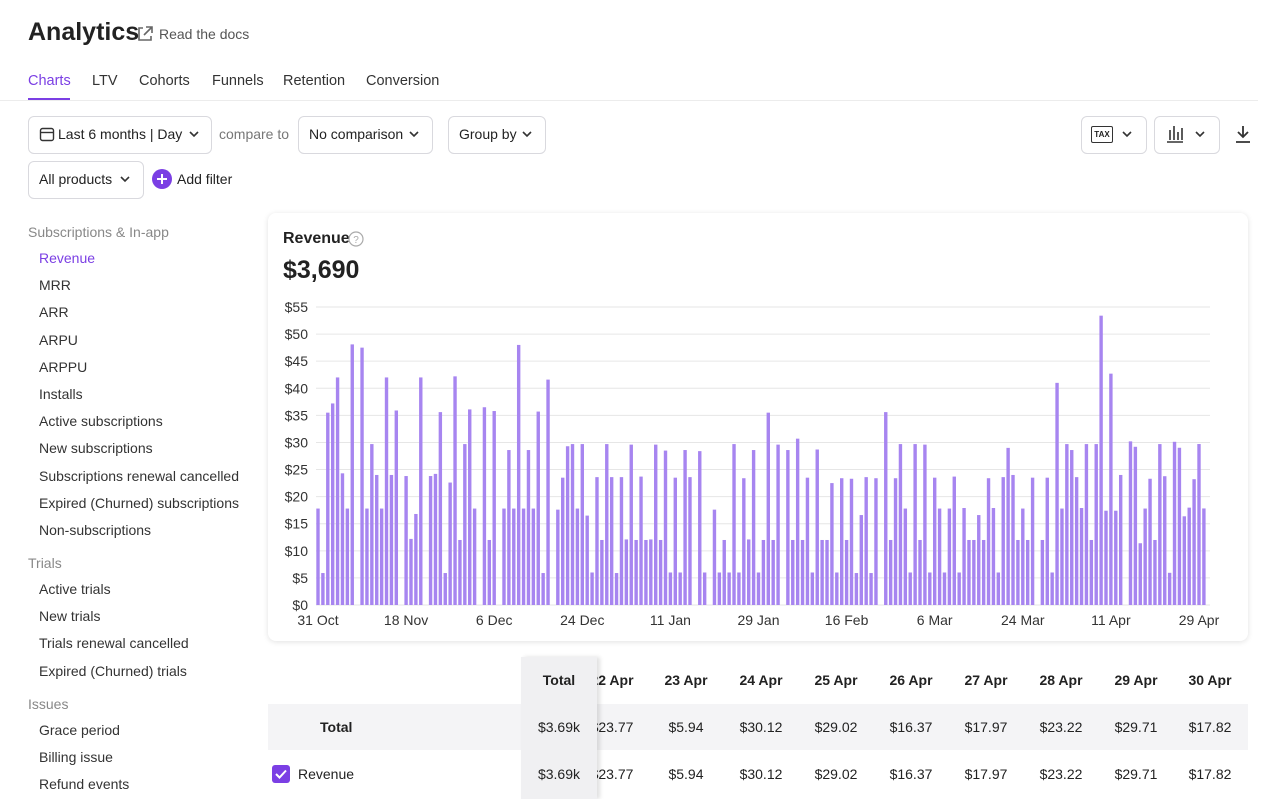 The width and height of the screenshot is (1280, 799). What do you see at coordinates (84, 32) in the screenshot?
I see `page-title: Analytics` at bounding box center [84, 32].